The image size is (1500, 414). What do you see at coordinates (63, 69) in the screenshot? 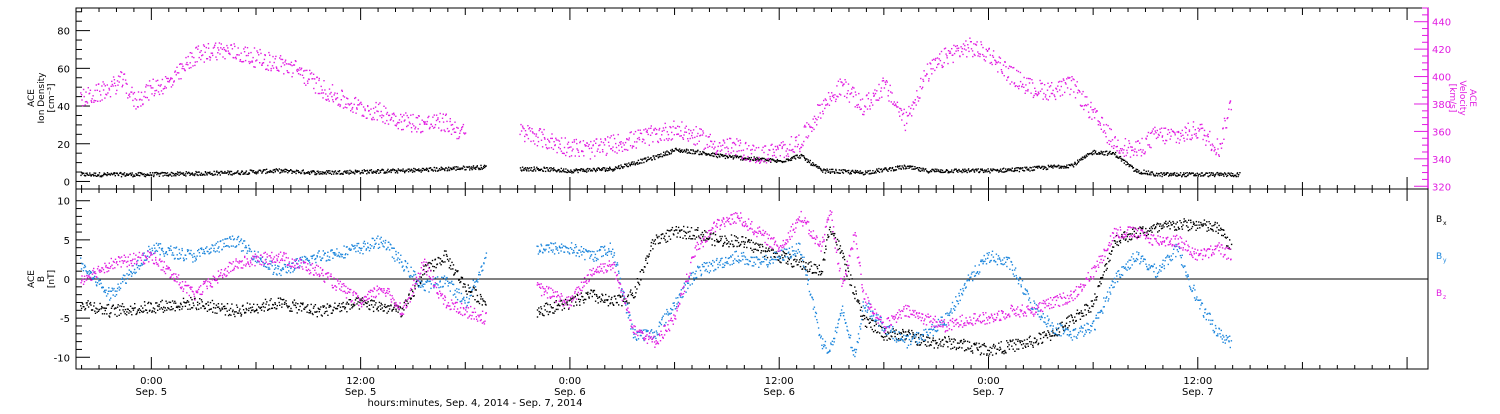
I see `density-tick-label: 60` at bounding box center [63, 69].